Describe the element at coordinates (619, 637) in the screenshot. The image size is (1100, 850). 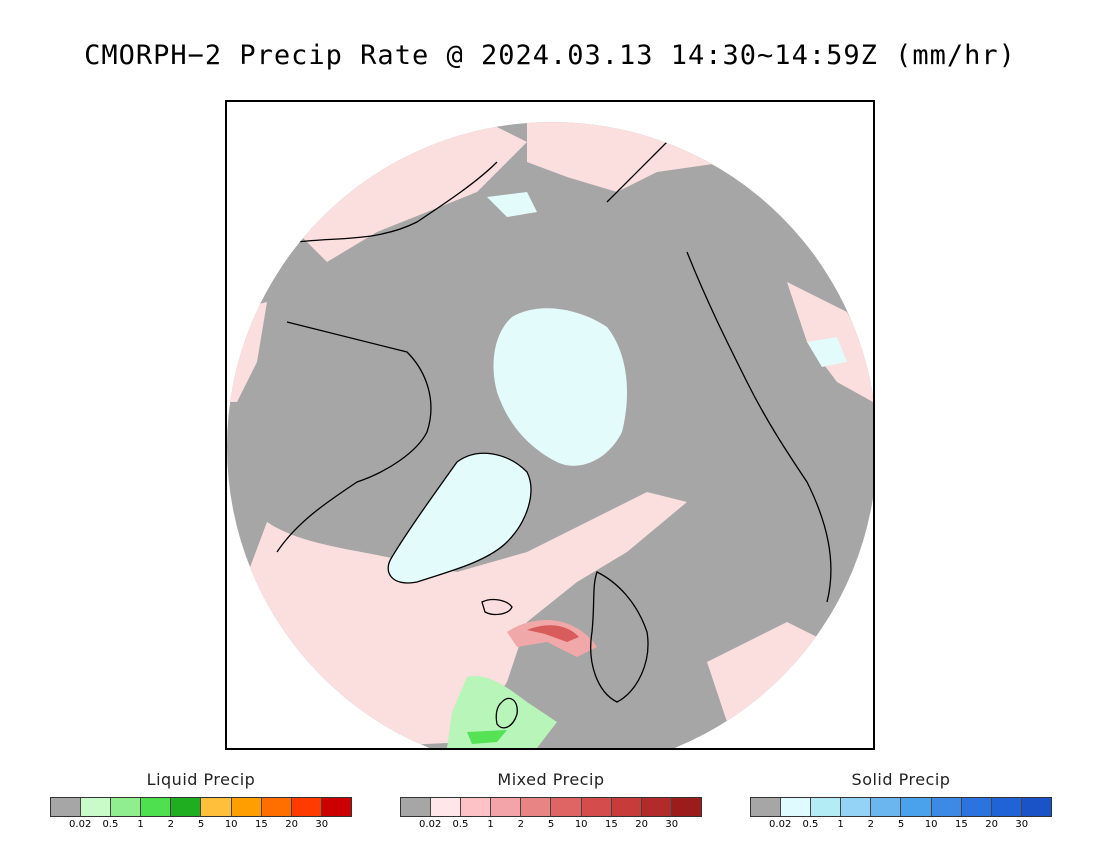
I see `coastline-scandinavia` at that location.